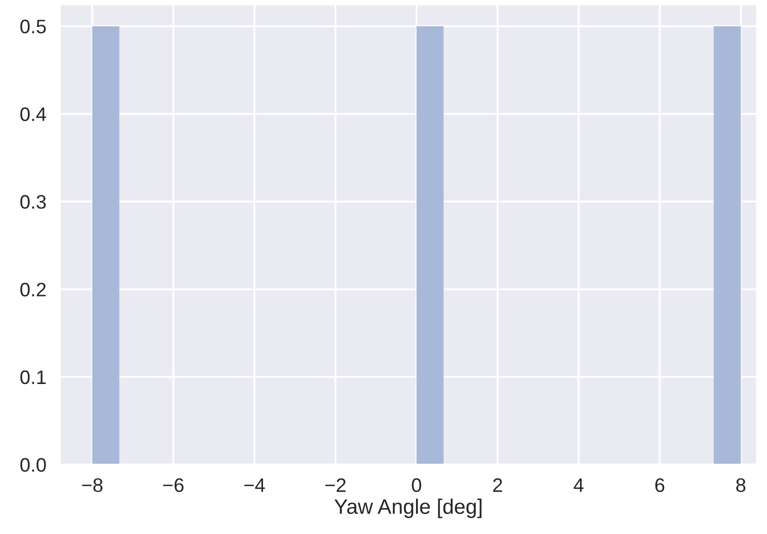  Describe the element at coordinates (33, 289) in the screenshot. I see `y-tick-label: 0.2` at that location.